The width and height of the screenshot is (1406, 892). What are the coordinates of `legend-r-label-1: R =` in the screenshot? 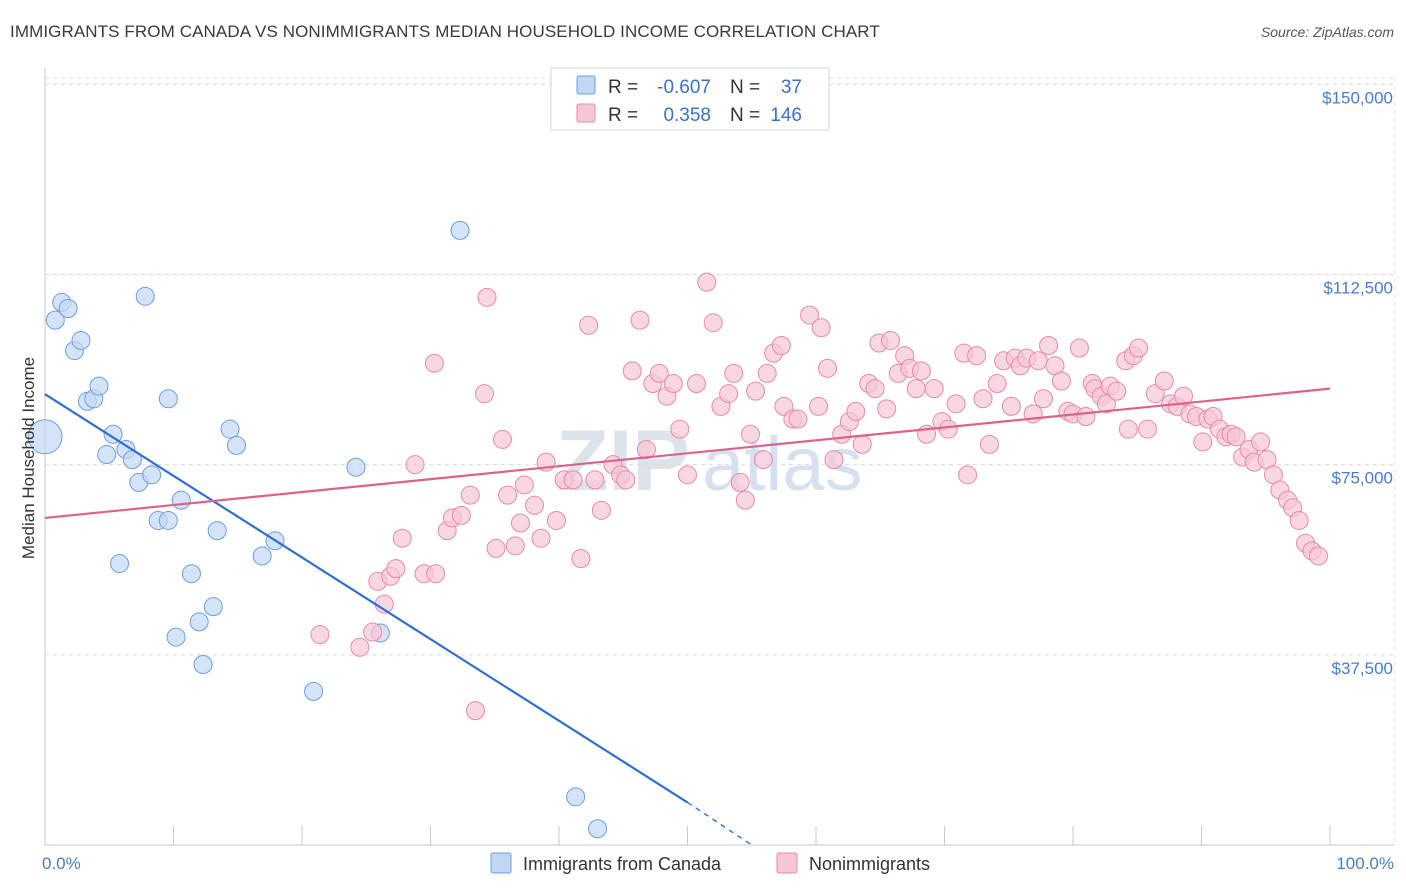 It's located at (623, 115).